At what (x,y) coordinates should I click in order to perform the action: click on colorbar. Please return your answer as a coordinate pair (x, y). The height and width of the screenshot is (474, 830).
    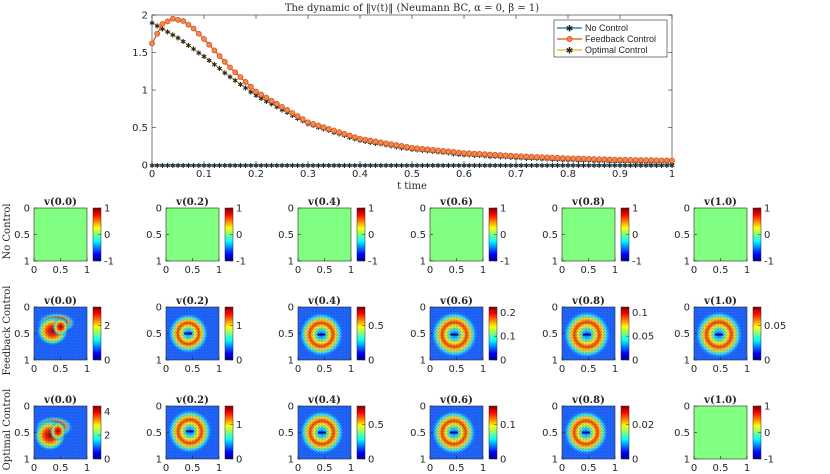
    Looking at the image, I should click on (493, 432).